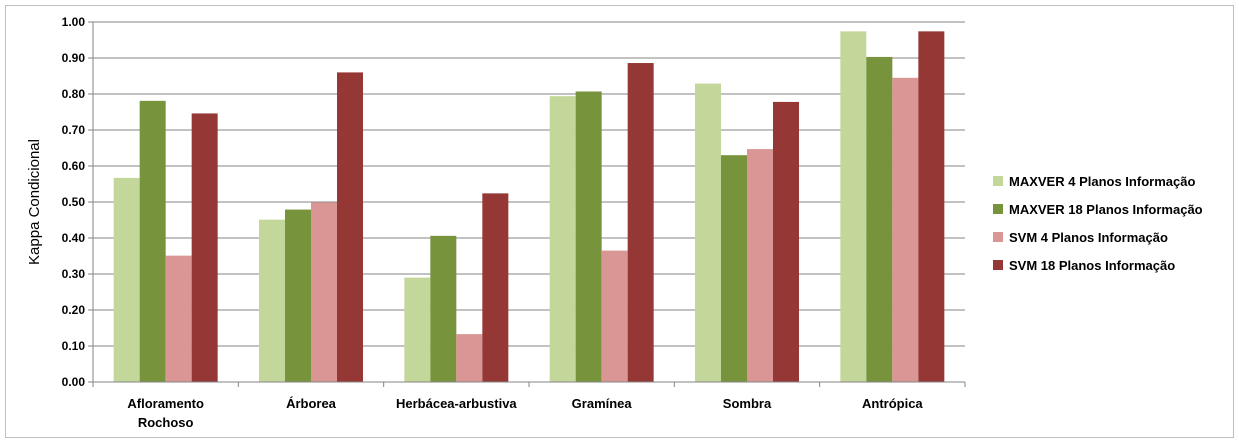  I want to click on x-category-label: Sombra, so click(747, 403).